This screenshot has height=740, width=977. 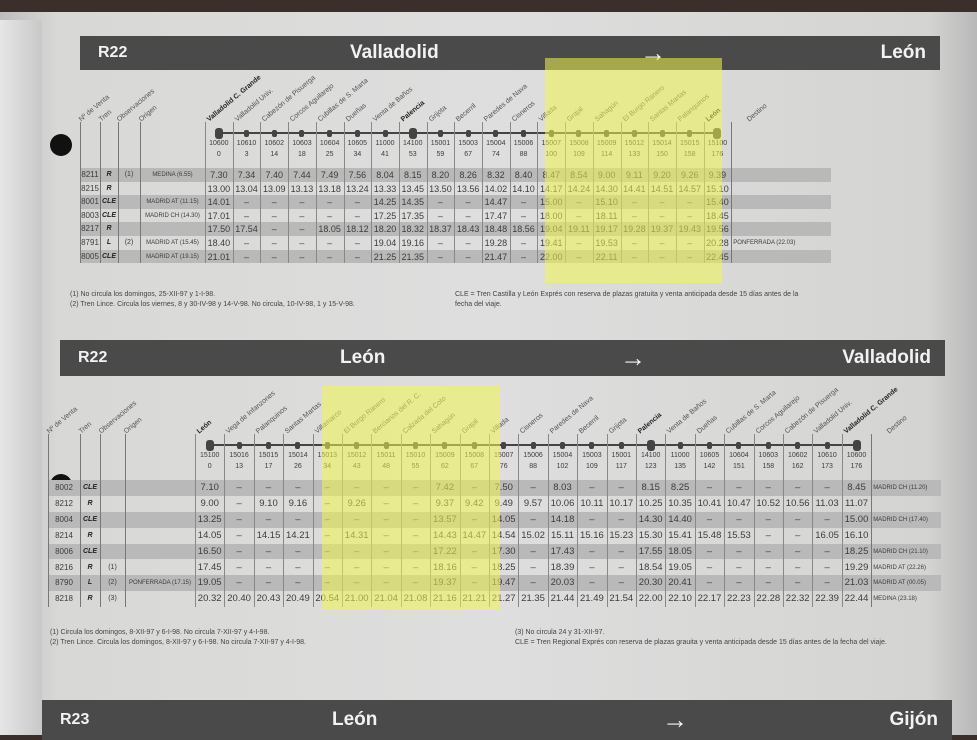 What do you see at coordinates (474, 455) in the screenshot?
I see `station-code: 15008` at bounding box center [474, 455].